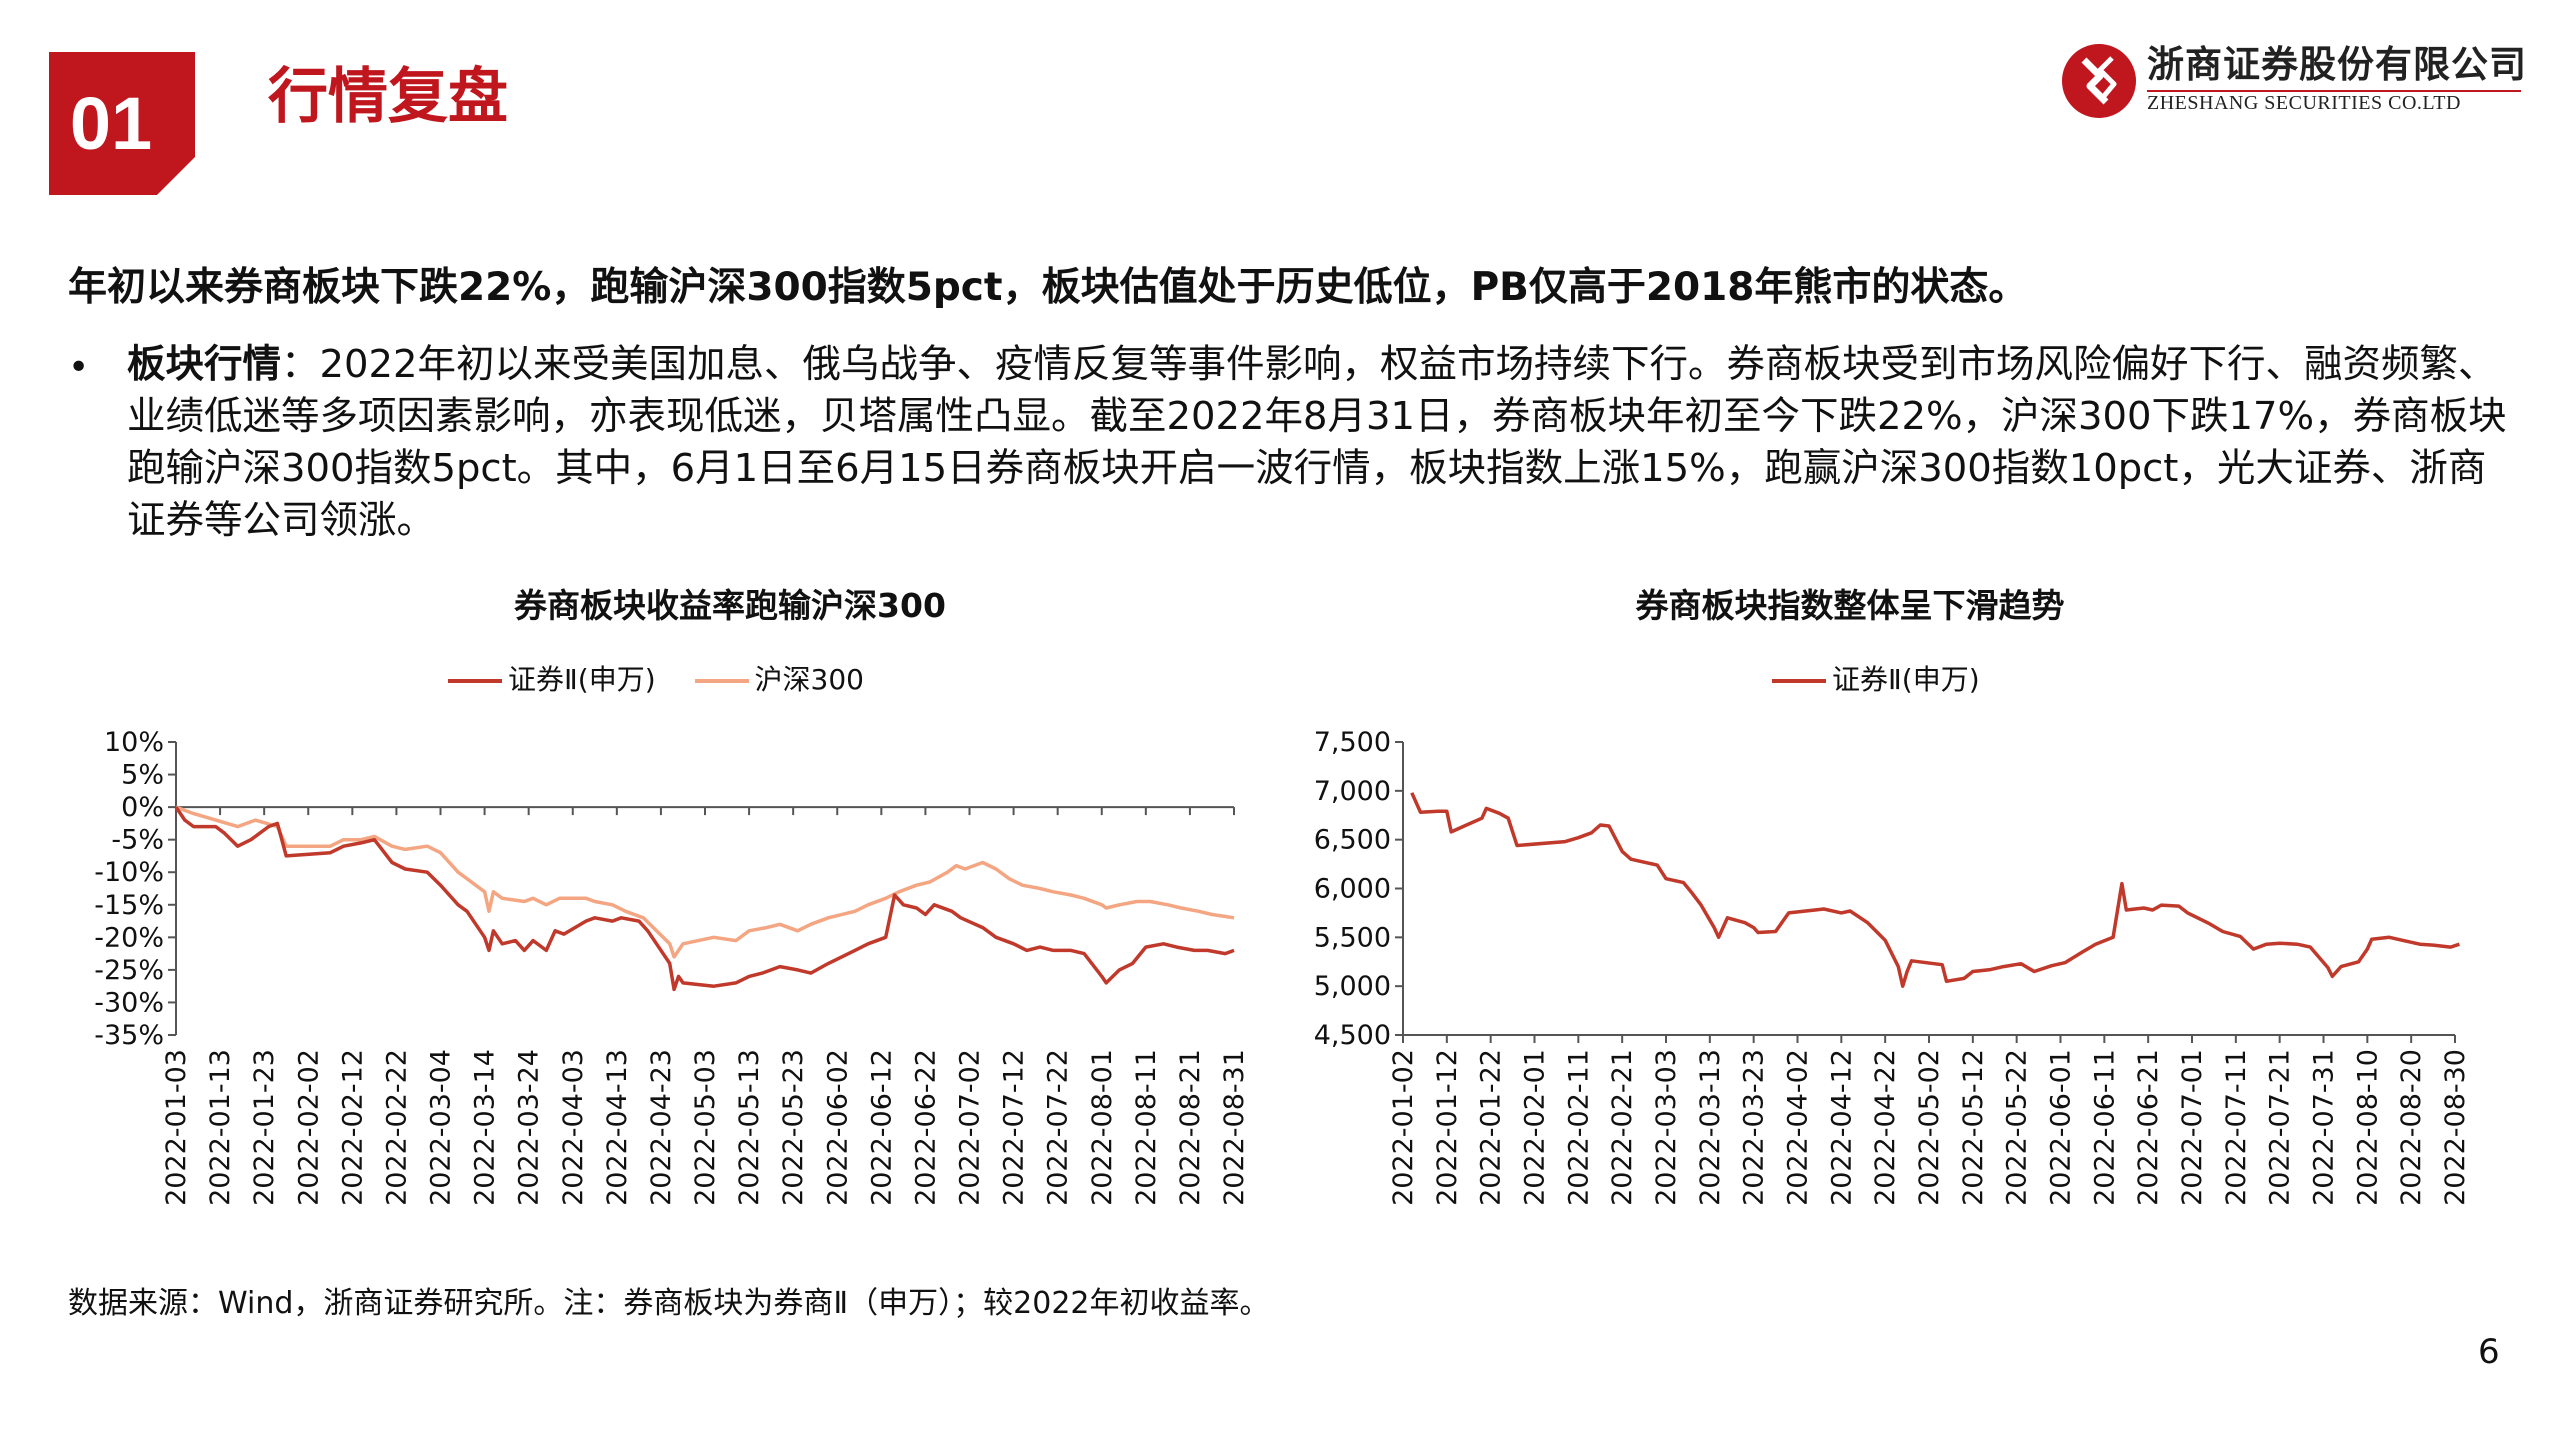  Describe the element at coordinates (129, 1035) in the screenshot. I see `chart1-y-tick-label: -35%` at that location.